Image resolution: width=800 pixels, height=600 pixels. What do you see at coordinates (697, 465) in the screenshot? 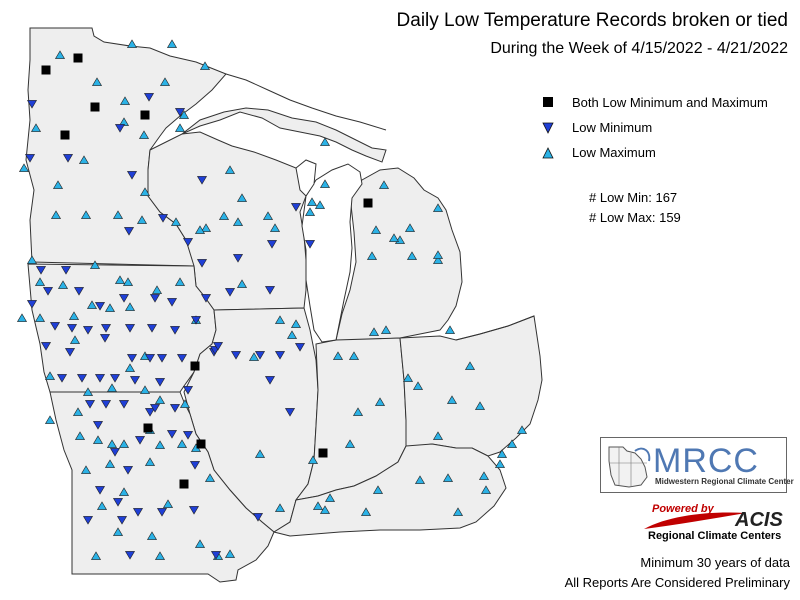
I see `mrcc-logo: MRCC Midwestern Regional Climate Center` at bounding box center [697, 465].